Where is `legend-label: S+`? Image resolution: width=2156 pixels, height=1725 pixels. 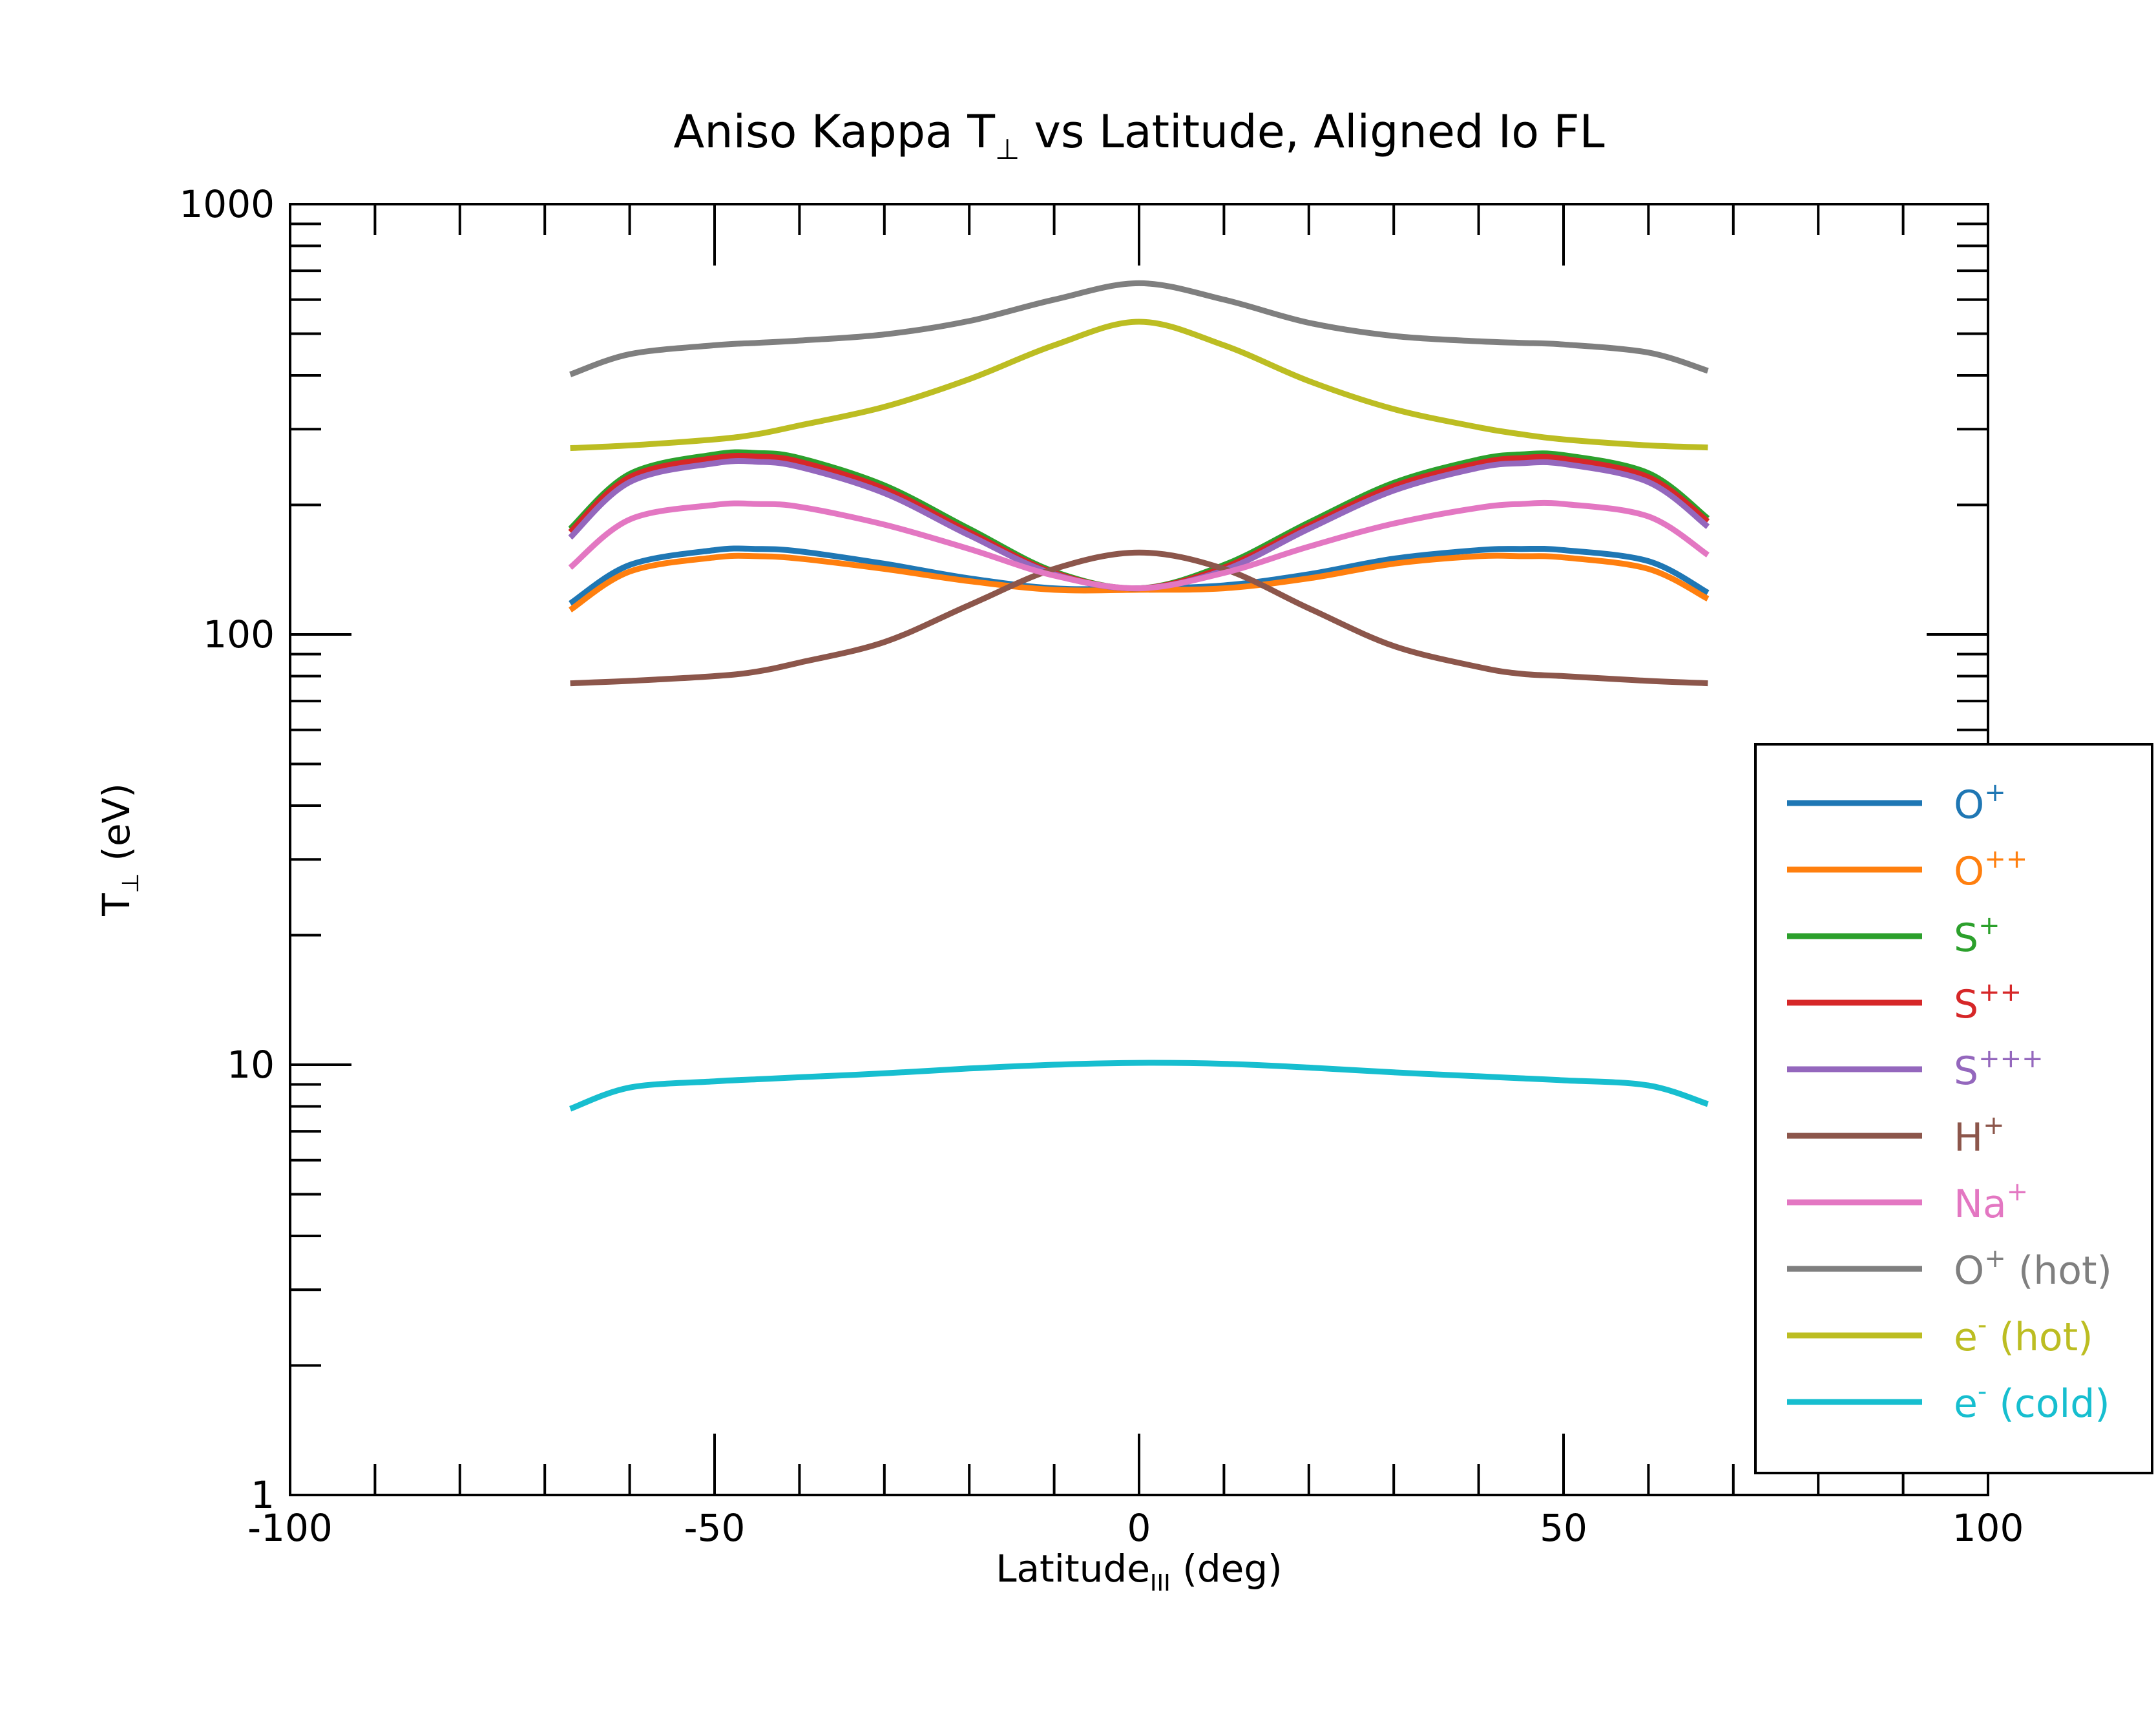
legend-label: S+ is located at coordinates (1977, 936).